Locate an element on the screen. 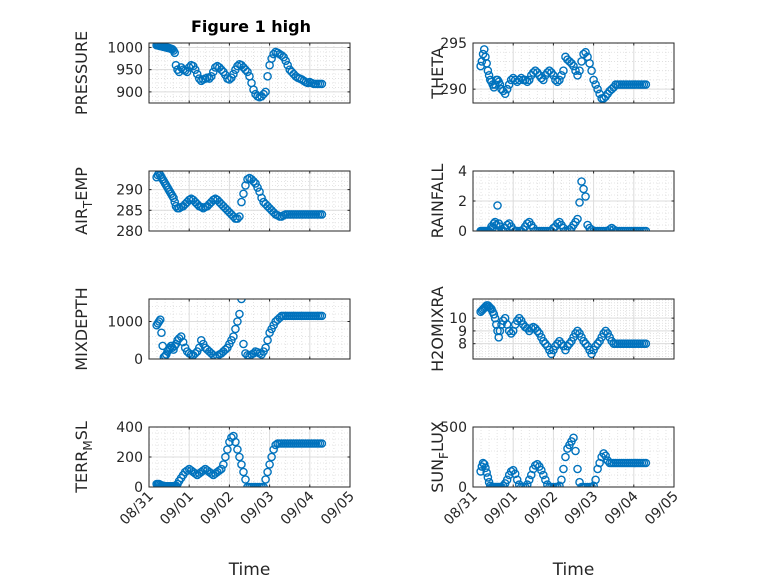  x-tick-label: 09/05 is located at coordinates (338, 509).